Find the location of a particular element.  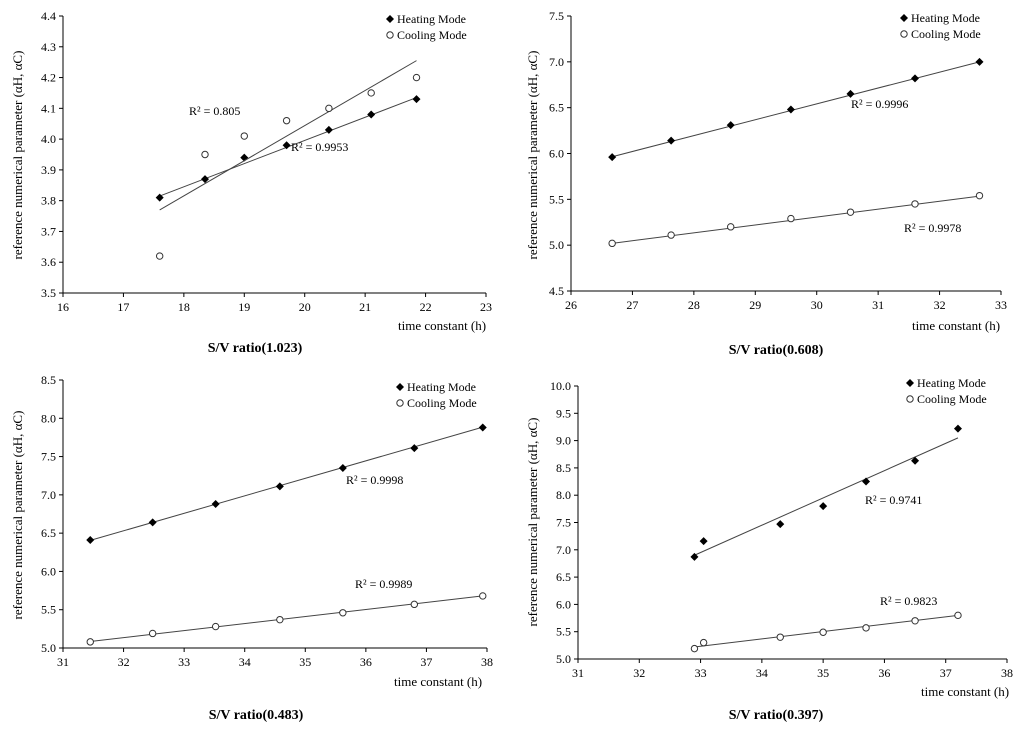

x-tick-label: 30 is located at coordinates (817, 305).